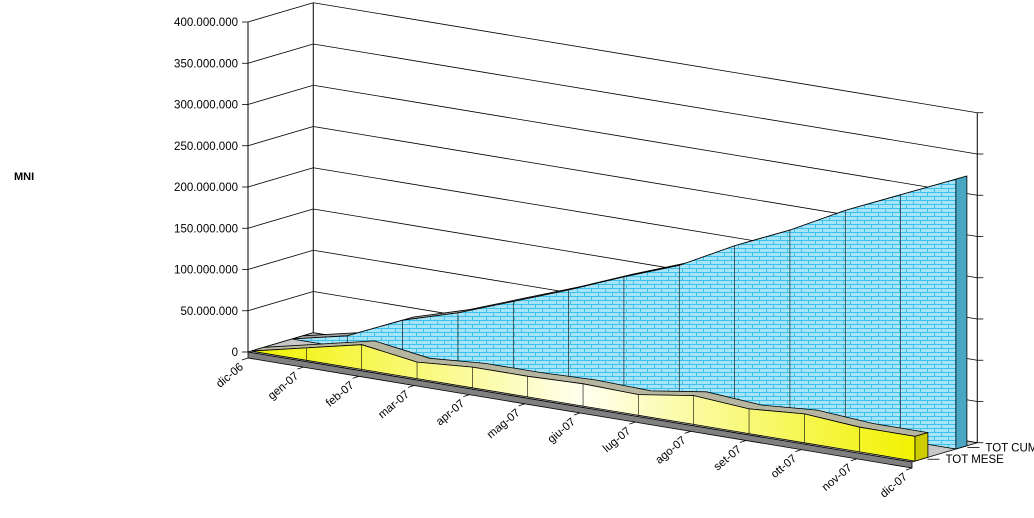 This screenshot has height=518, width=1034. Describe the element at coordinates (837, 478) in the screenshot. I see `x-tick-label: nov-07` at that location.